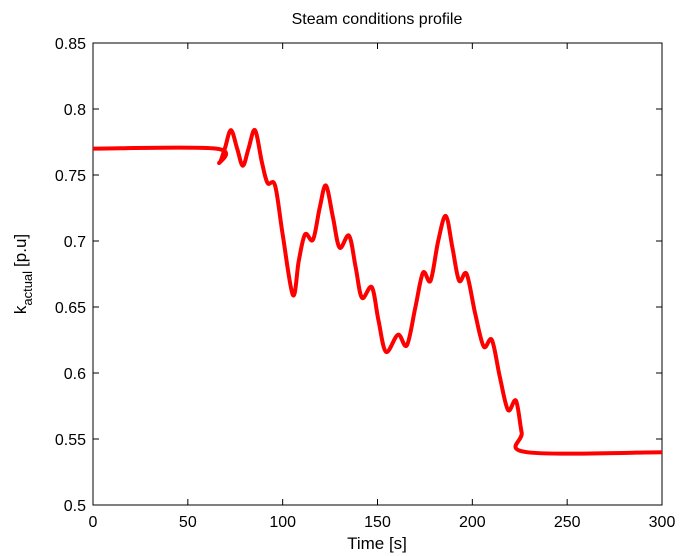  What do you see at coordinates (20, 309) in the screenshot?
I see `y-label-base: k` at bounding box center [20, 309].